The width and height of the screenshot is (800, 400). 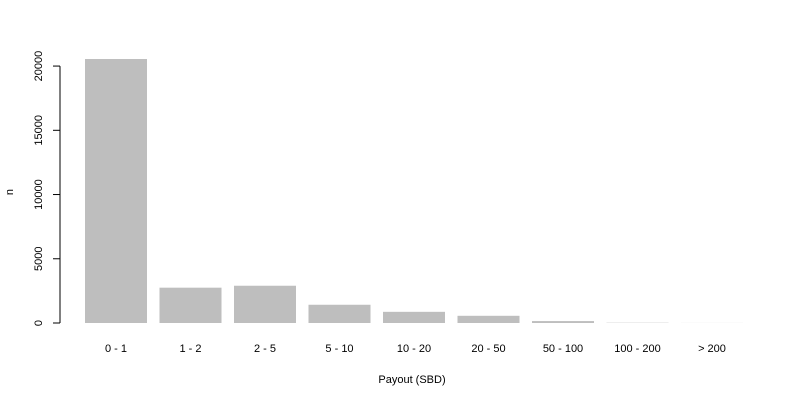 What do you see at coordinates (39, 194) in the screenshot?
I see `y-tick-label: 10000` at bounding box center [39, 194].